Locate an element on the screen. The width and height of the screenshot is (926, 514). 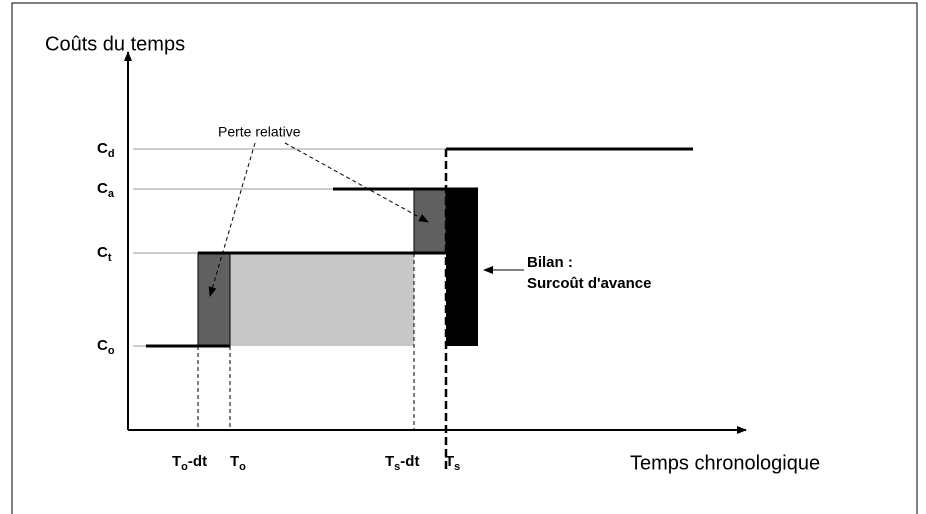
subscript-label: Ts-dt is located at coordinates (402, 463).